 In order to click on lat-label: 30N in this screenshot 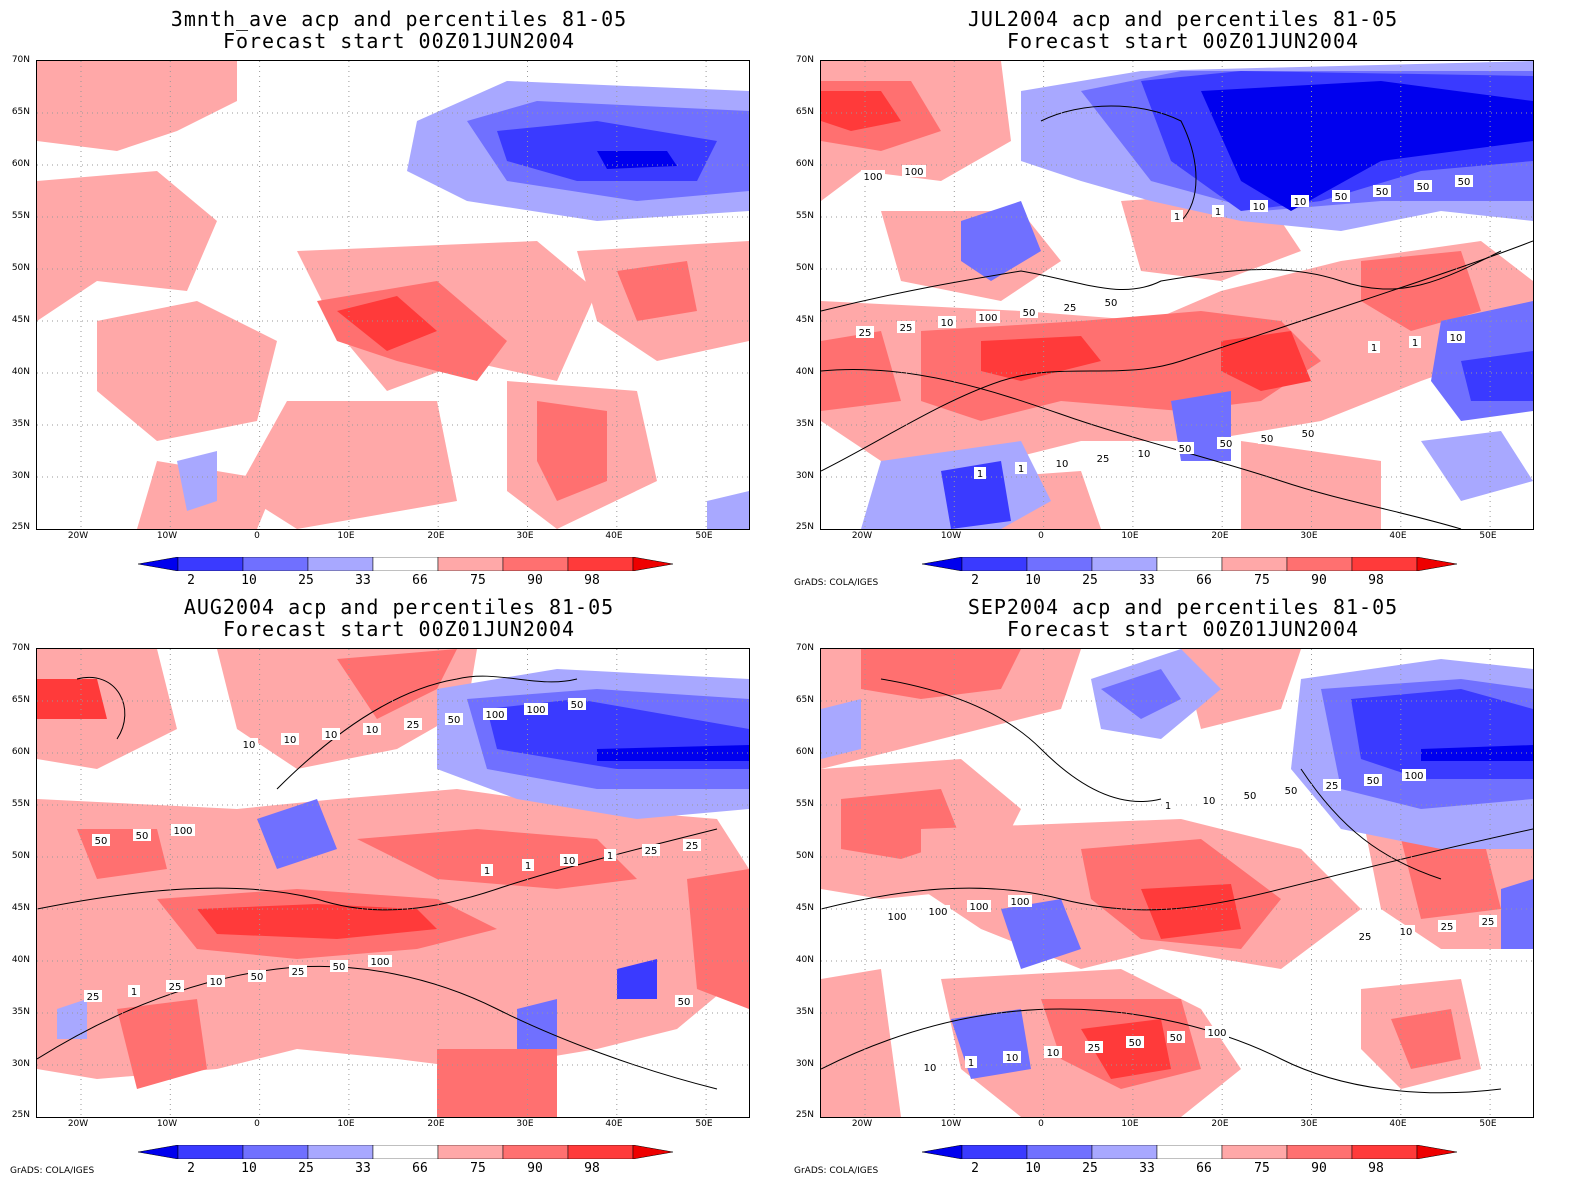, I will do `click(20, 476)`.